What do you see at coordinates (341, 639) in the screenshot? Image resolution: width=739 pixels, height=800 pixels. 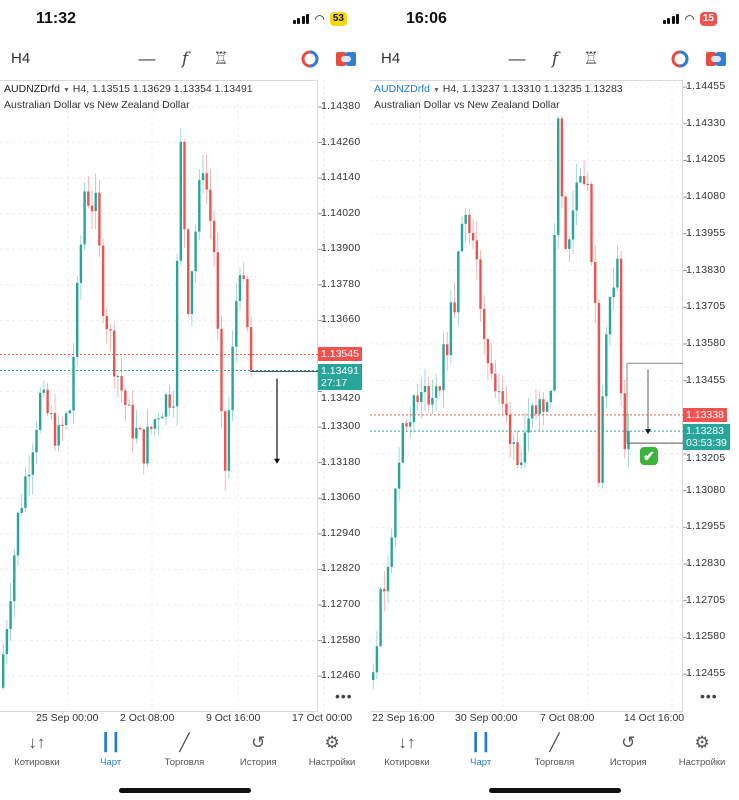 I see `price-axis-label: 1.12580` at bounding box center [341, 639].